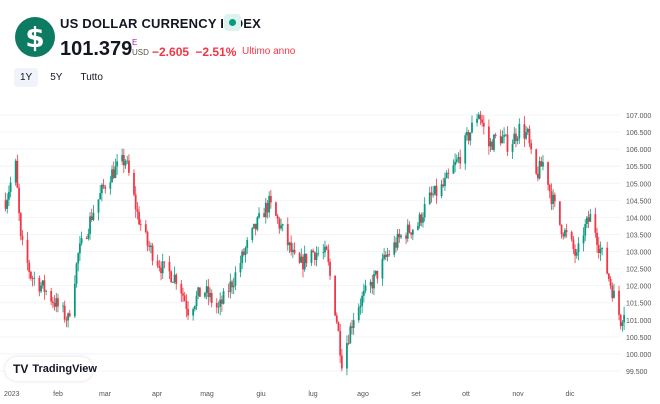 This screenshot has height=404, width=660. Describe the element at coordinates (12, 394) in the screenshot. I see `x-tick-label: 2023` at that location.